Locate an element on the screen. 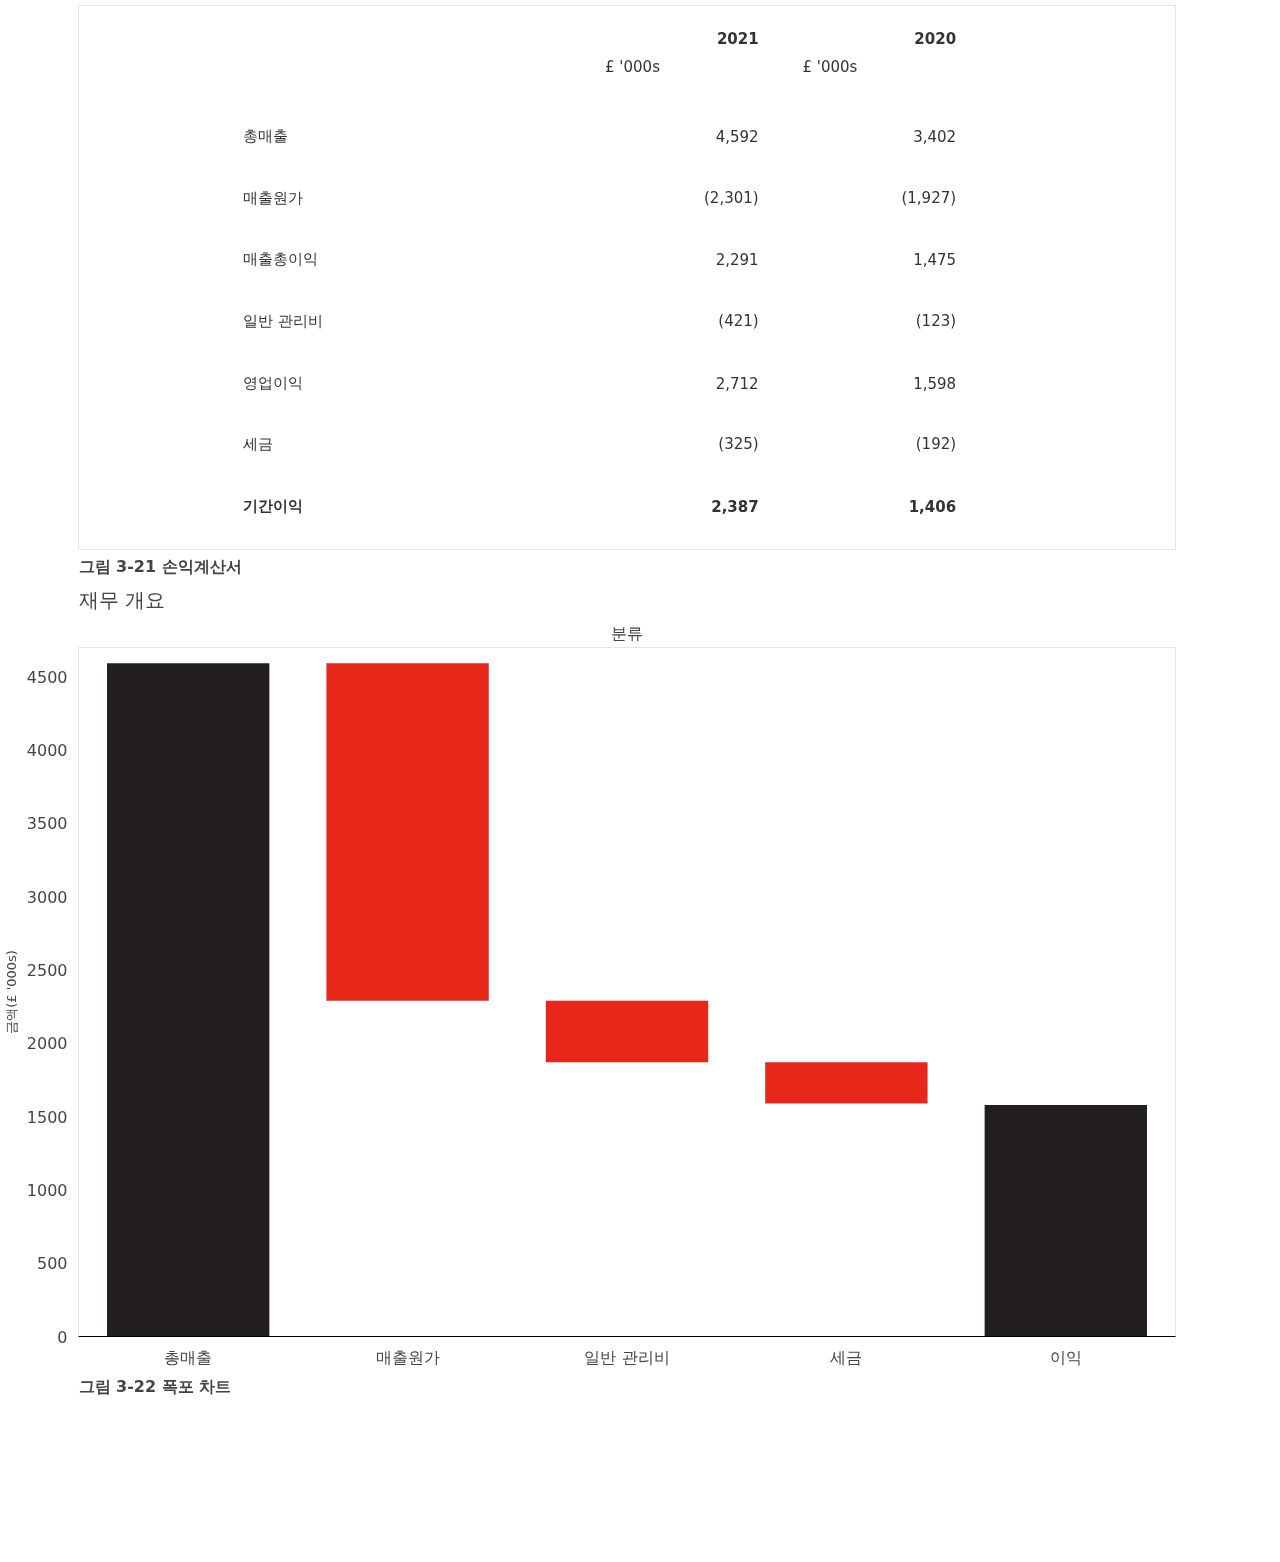 The image size is (1280, 1562). text: 매출원가 is located at coordinates (273, 197).